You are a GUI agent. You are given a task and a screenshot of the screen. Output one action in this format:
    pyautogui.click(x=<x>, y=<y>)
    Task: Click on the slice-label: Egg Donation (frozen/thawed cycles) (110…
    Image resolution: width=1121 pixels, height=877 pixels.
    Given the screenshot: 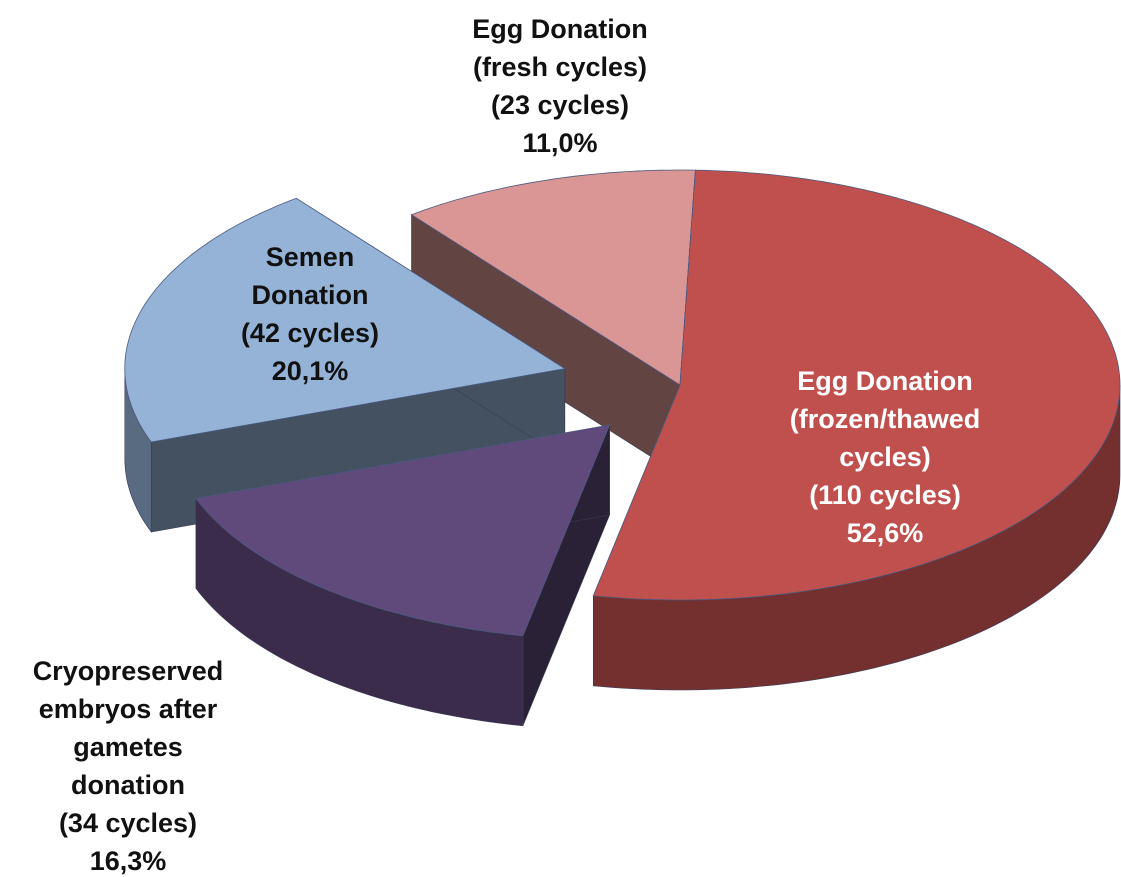 What is the action you would take?
    pyautogui.click(x=885, y=457)
    